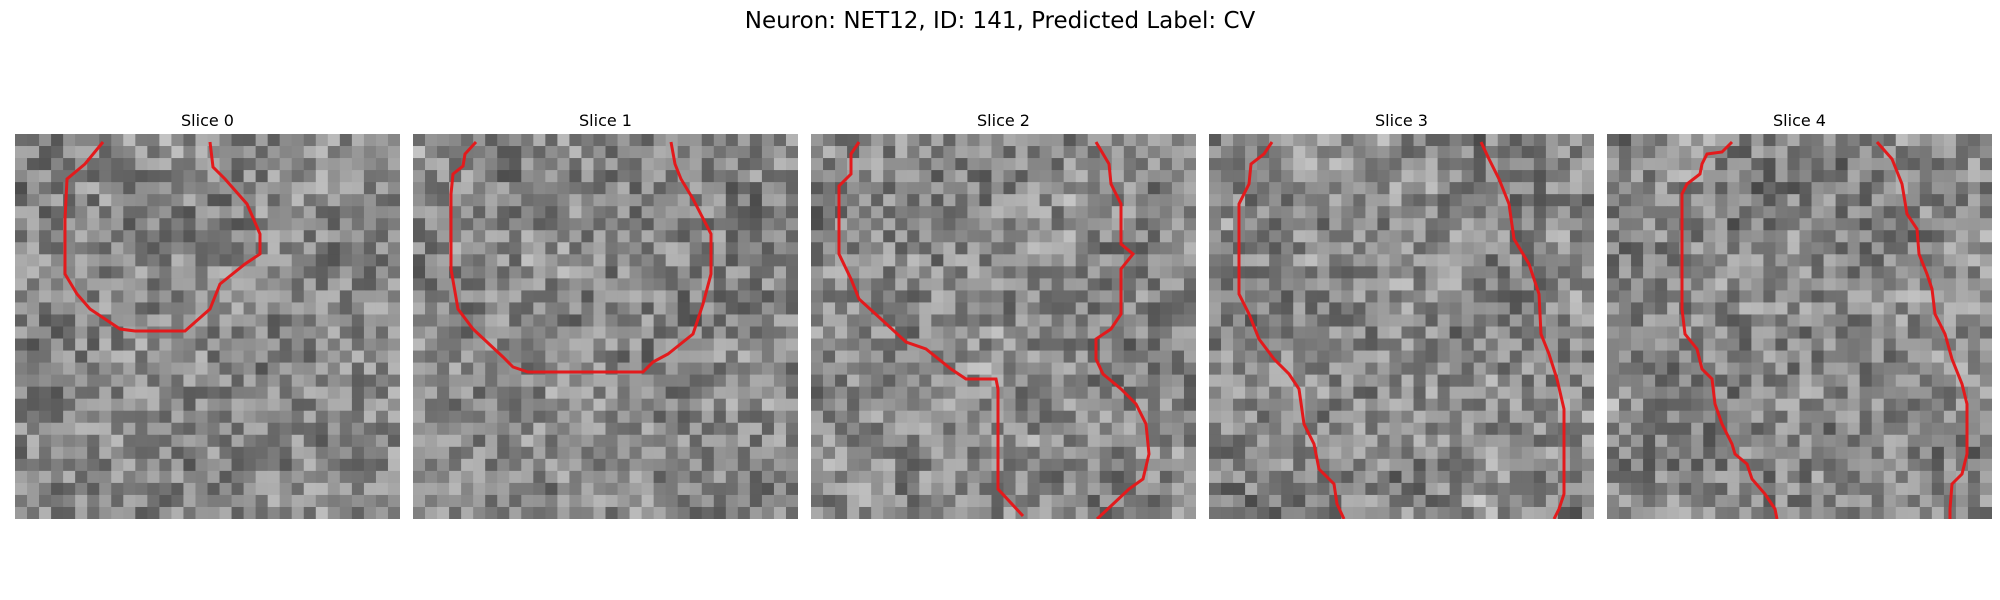 The height and width of the screenshot is (600, 2000). Describe the element at coordinates (1799, 120) in the screenshot. I see `slice-title: Slice 4` at that location.